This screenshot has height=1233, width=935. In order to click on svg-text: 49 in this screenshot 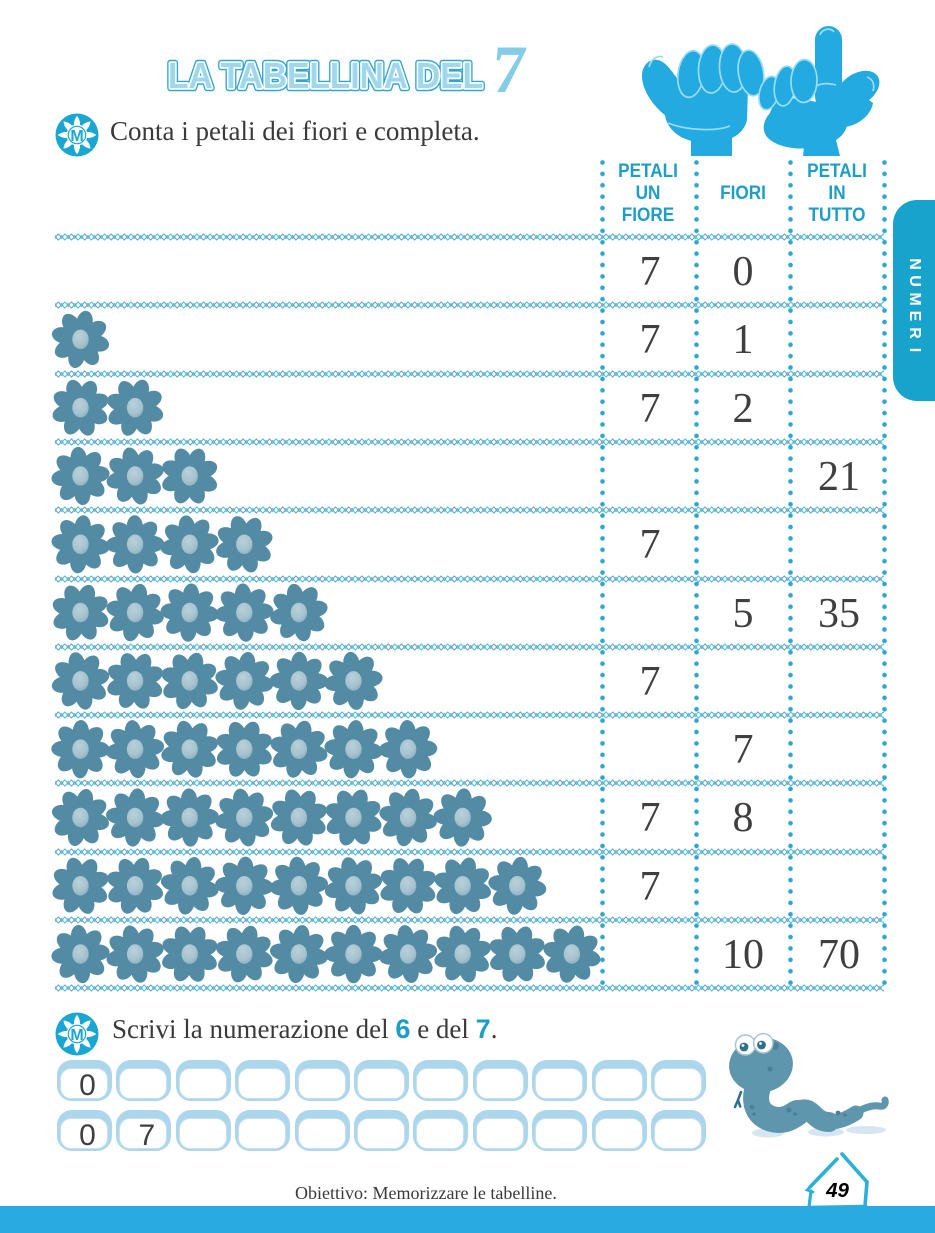, I will do `click(837, 1190)`.